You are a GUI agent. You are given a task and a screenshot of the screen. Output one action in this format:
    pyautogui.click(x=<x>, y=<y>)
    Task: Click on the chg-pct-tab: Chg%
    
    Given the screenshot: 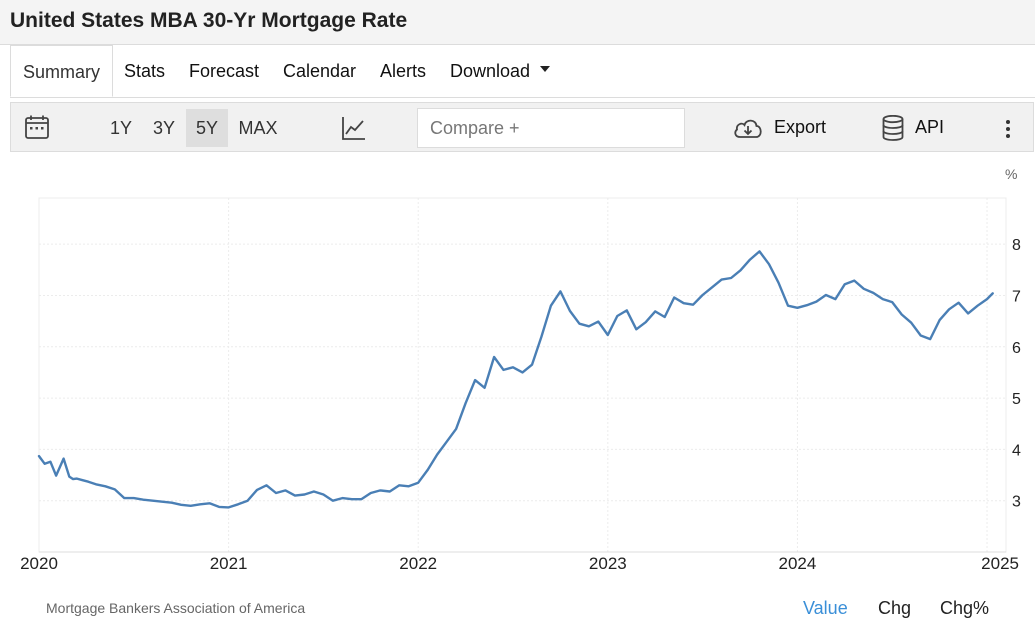 What is the action you would take?
    pyautogui.click(x=965, y=608)
    